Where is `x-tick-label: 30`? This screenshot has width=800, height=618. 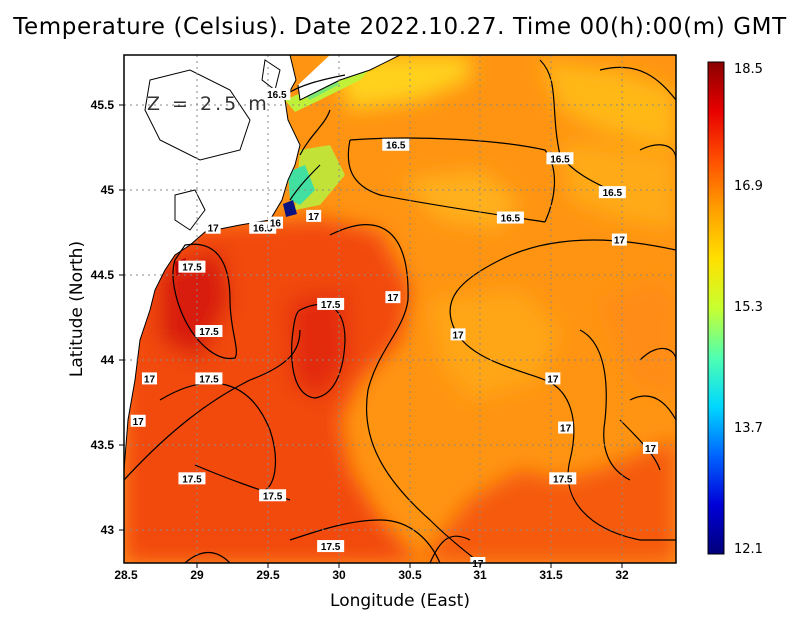 x-tick-label: 30 is located at coordinates (339, 575).